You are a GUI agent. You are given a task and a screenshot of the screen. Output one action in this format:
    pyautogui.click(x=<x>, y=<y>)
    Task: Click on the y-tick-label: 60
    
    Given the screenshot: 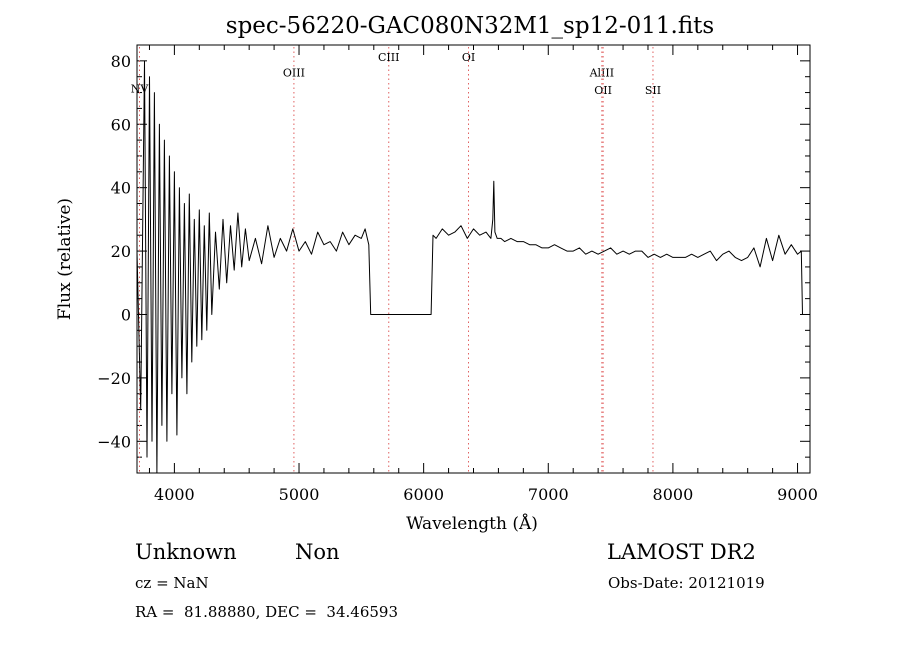 What is the action you would take?
    pyautogui.click(x=121, y=124)
    